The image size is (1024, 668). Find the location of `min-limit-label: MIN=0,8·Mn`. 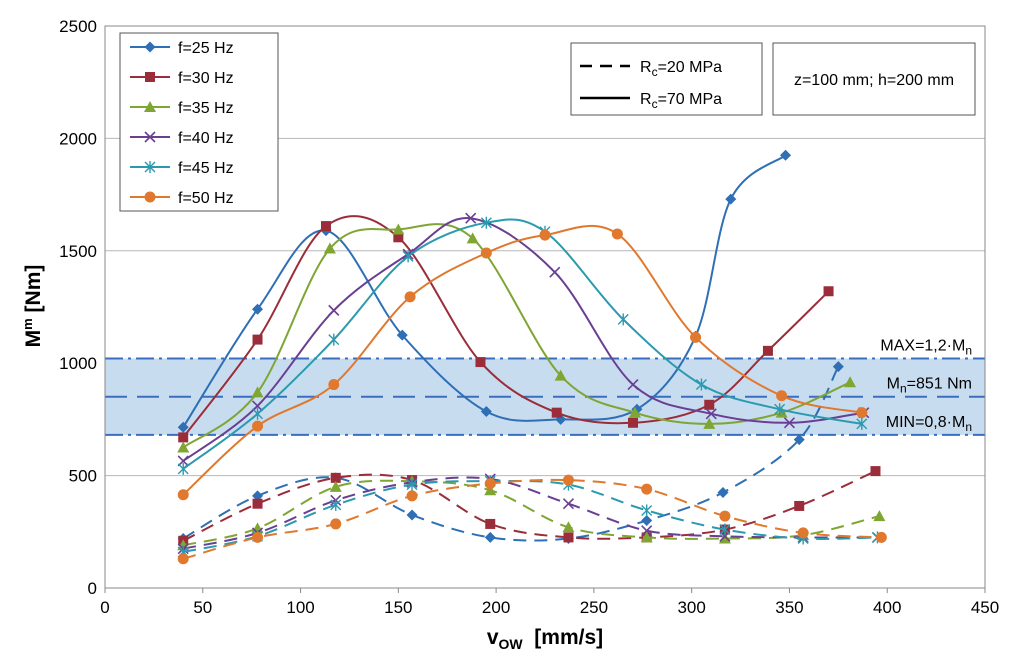

min-limit-label: MIN=0,8·Mn is located at coordinates (929, 424).